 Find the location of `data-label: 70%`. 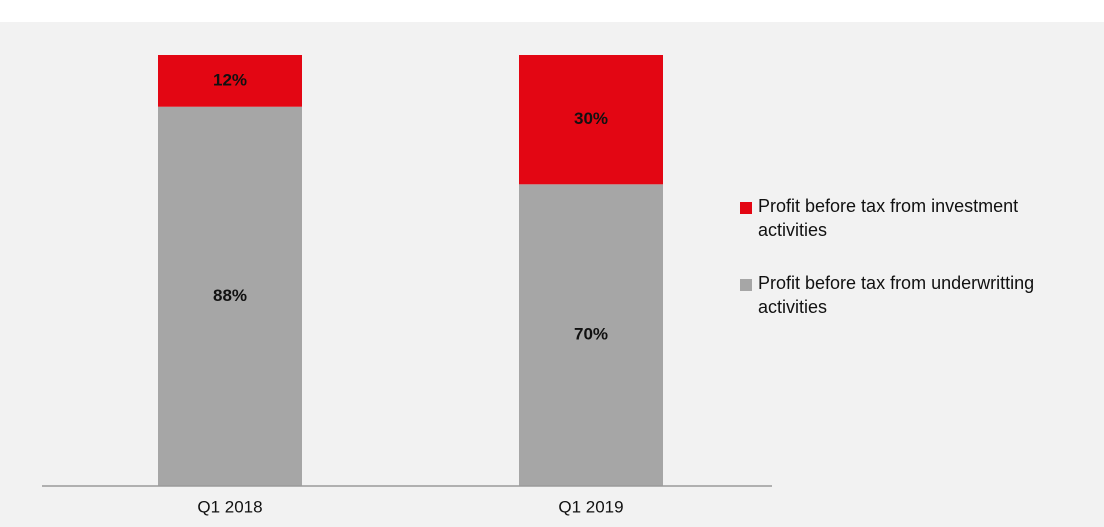

data-label: 70% is located at coordinates (591, 334).